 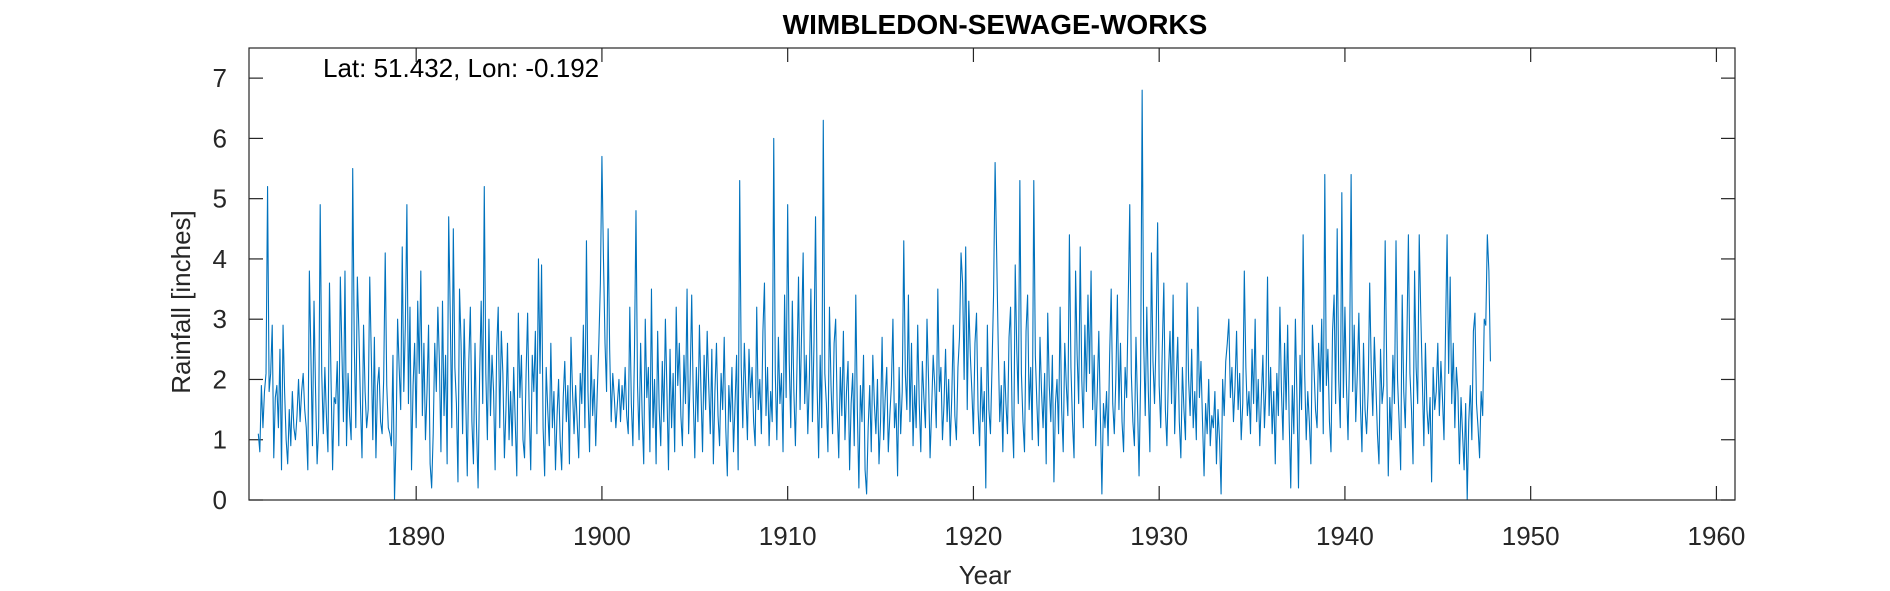 What do you see at coordinates (220, 319) in the screenshot?
I see `y-tick-label: 3` at bounding box center [220, 319].